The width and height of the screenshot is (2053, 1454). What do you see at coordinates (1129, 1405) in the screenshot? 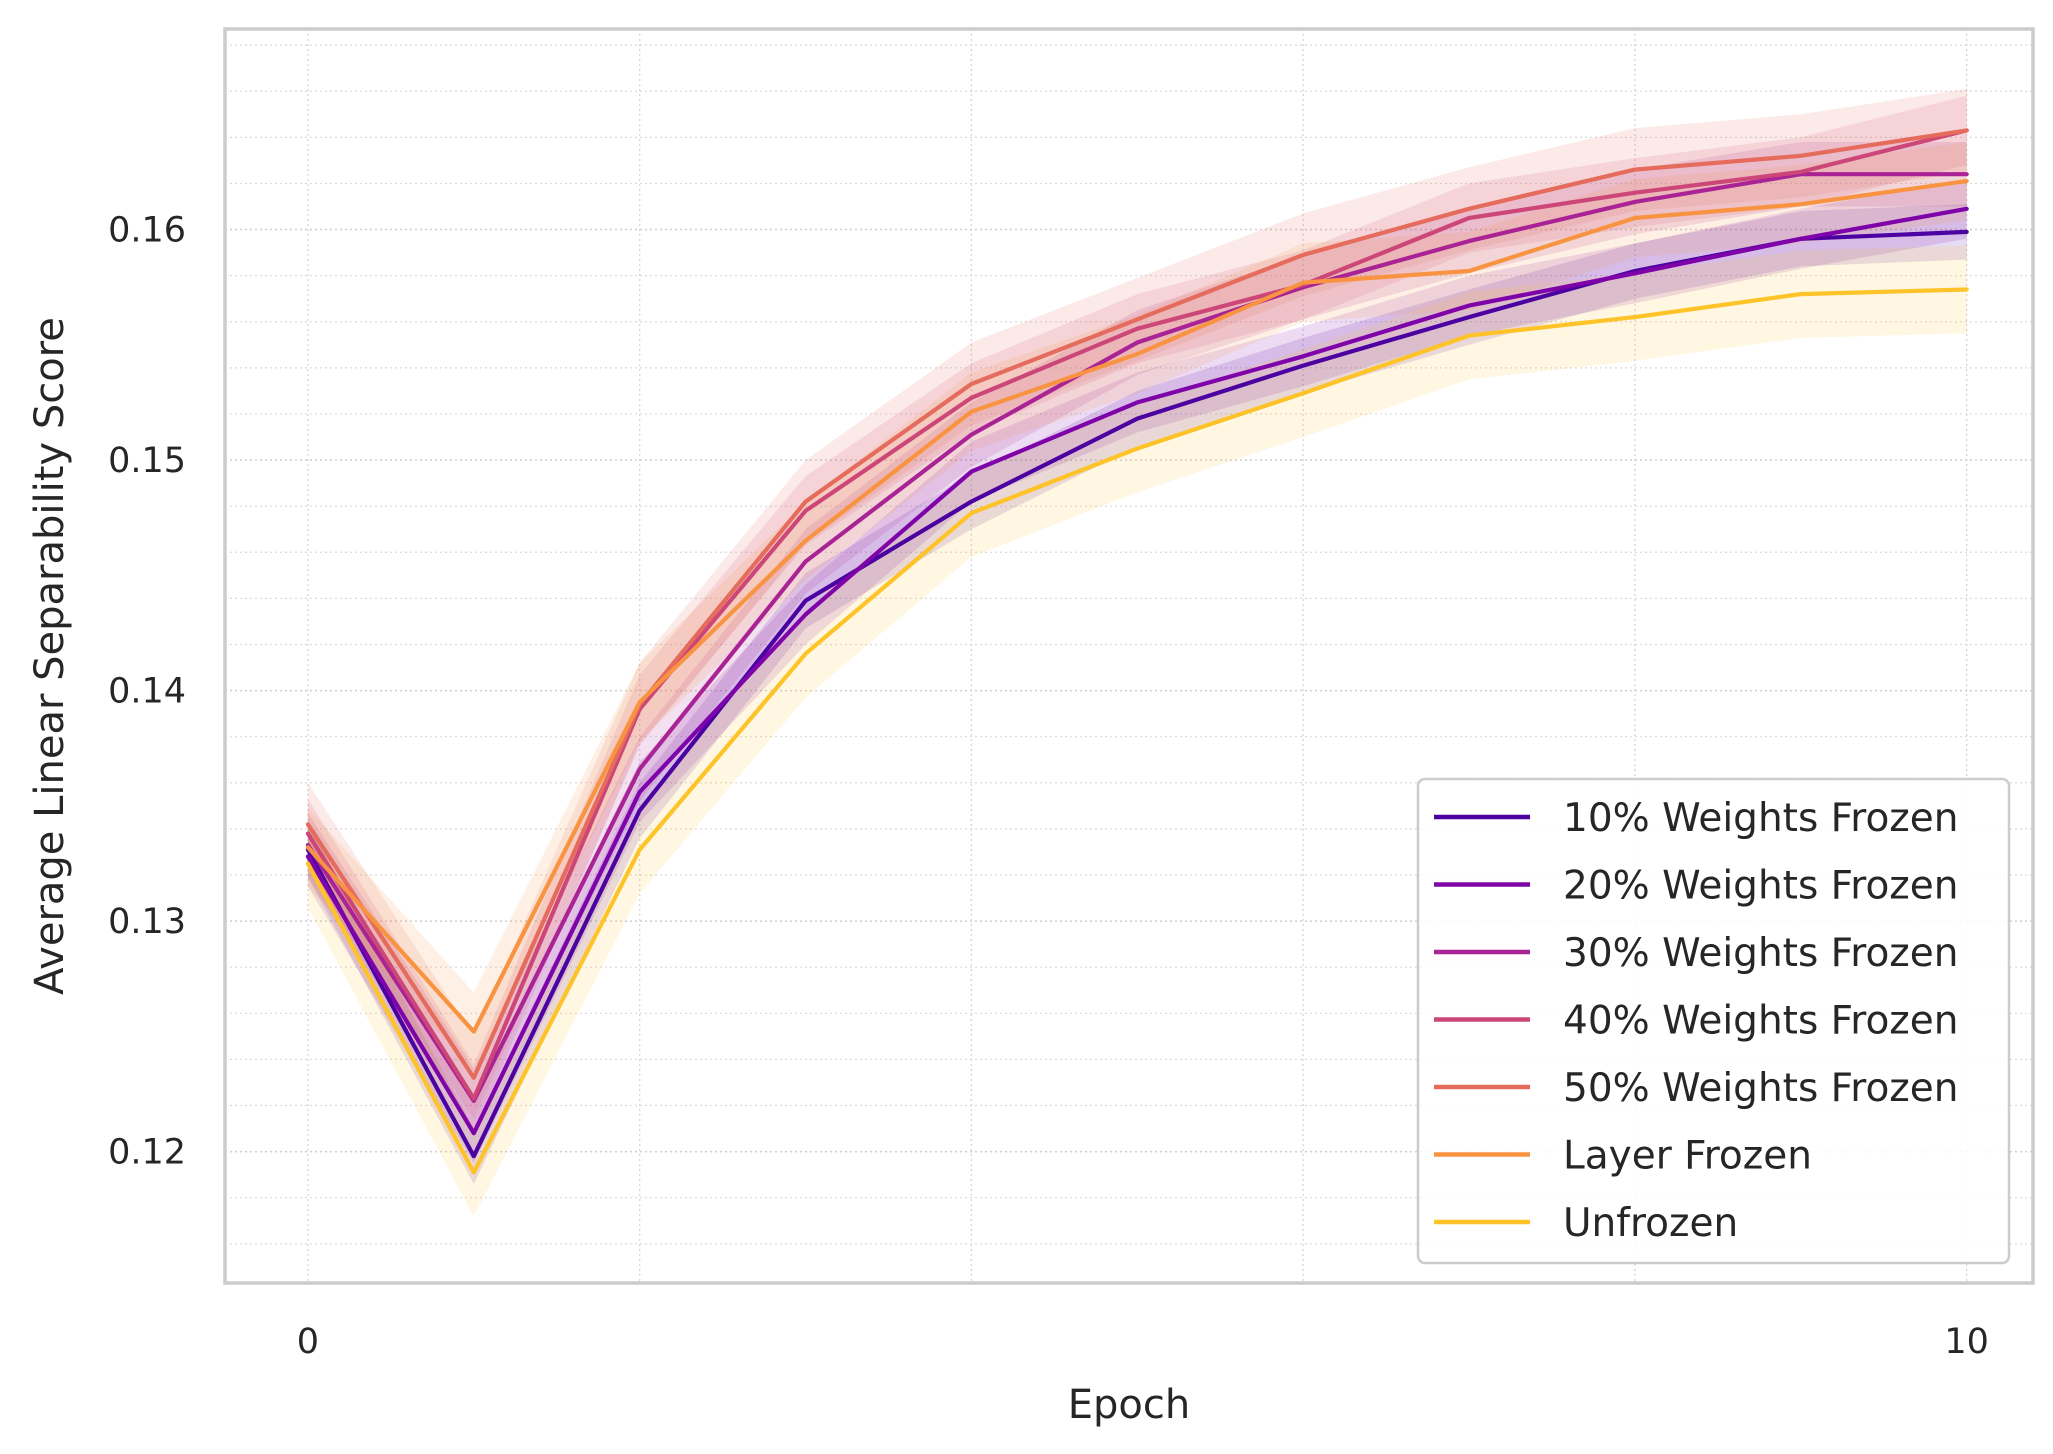
I see `x-axis-title: Epoch` at bounding box center [1129, 1405].